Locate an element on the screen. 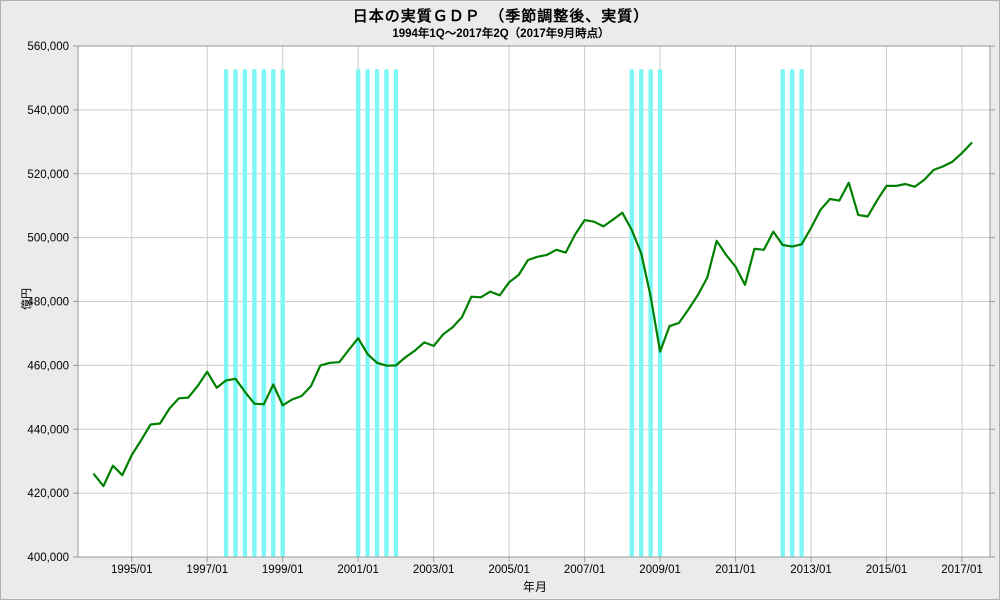  y-axis-title: 億円 is located at coordinates (27, 299).